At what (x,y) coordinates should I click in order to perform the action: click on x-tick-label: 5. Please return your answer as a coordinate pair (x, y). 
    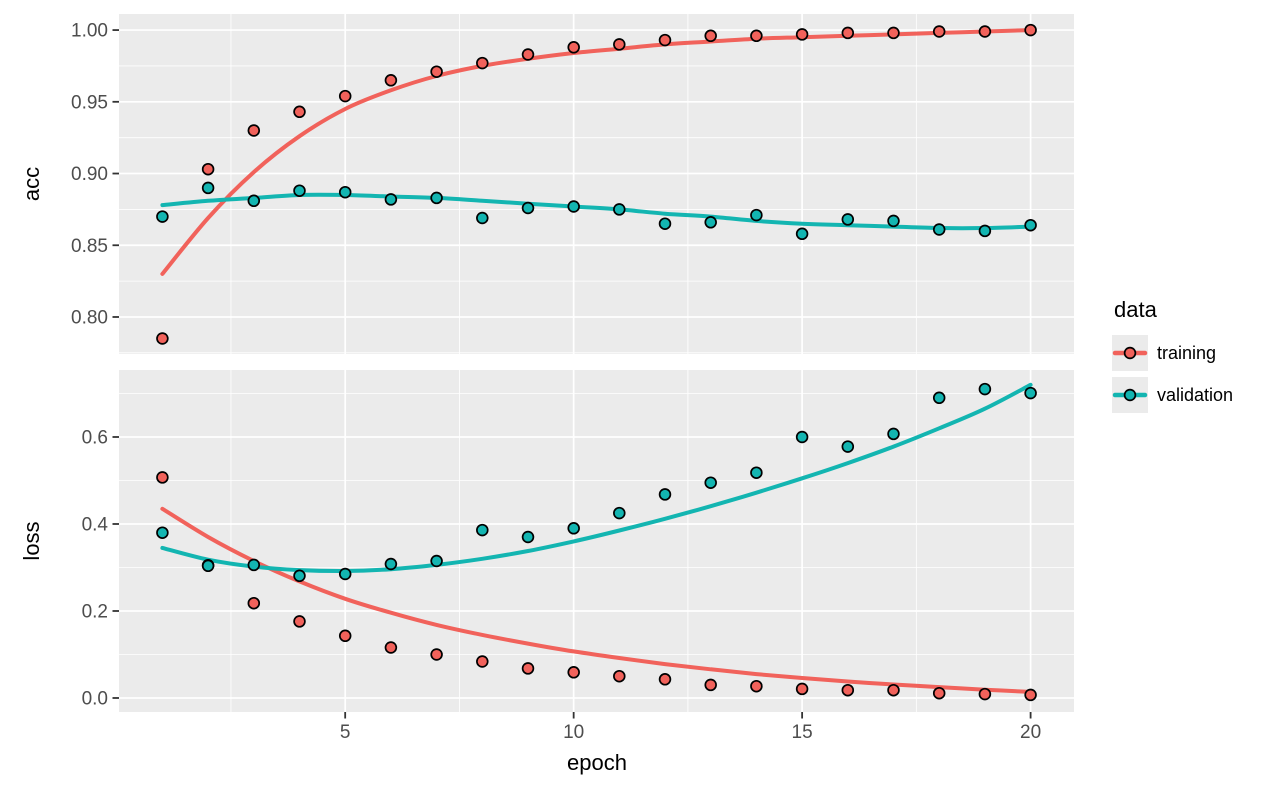
    Looking at the image, I should click on (345, 732).